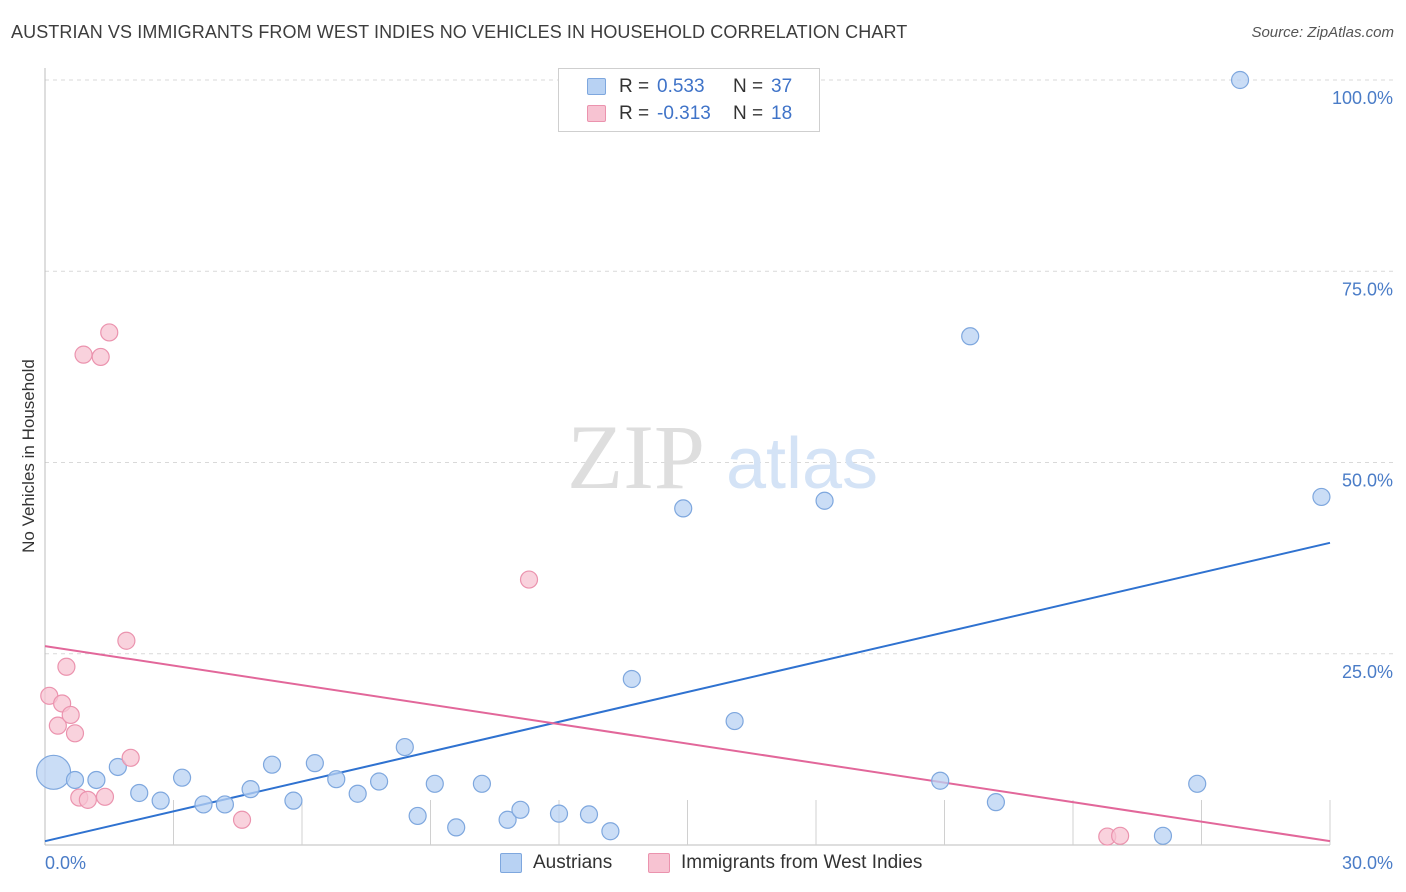  I want to click on correlation-legend: R = 0.533 N = 37 R = -0.313 N = 18, so click(689, 100).